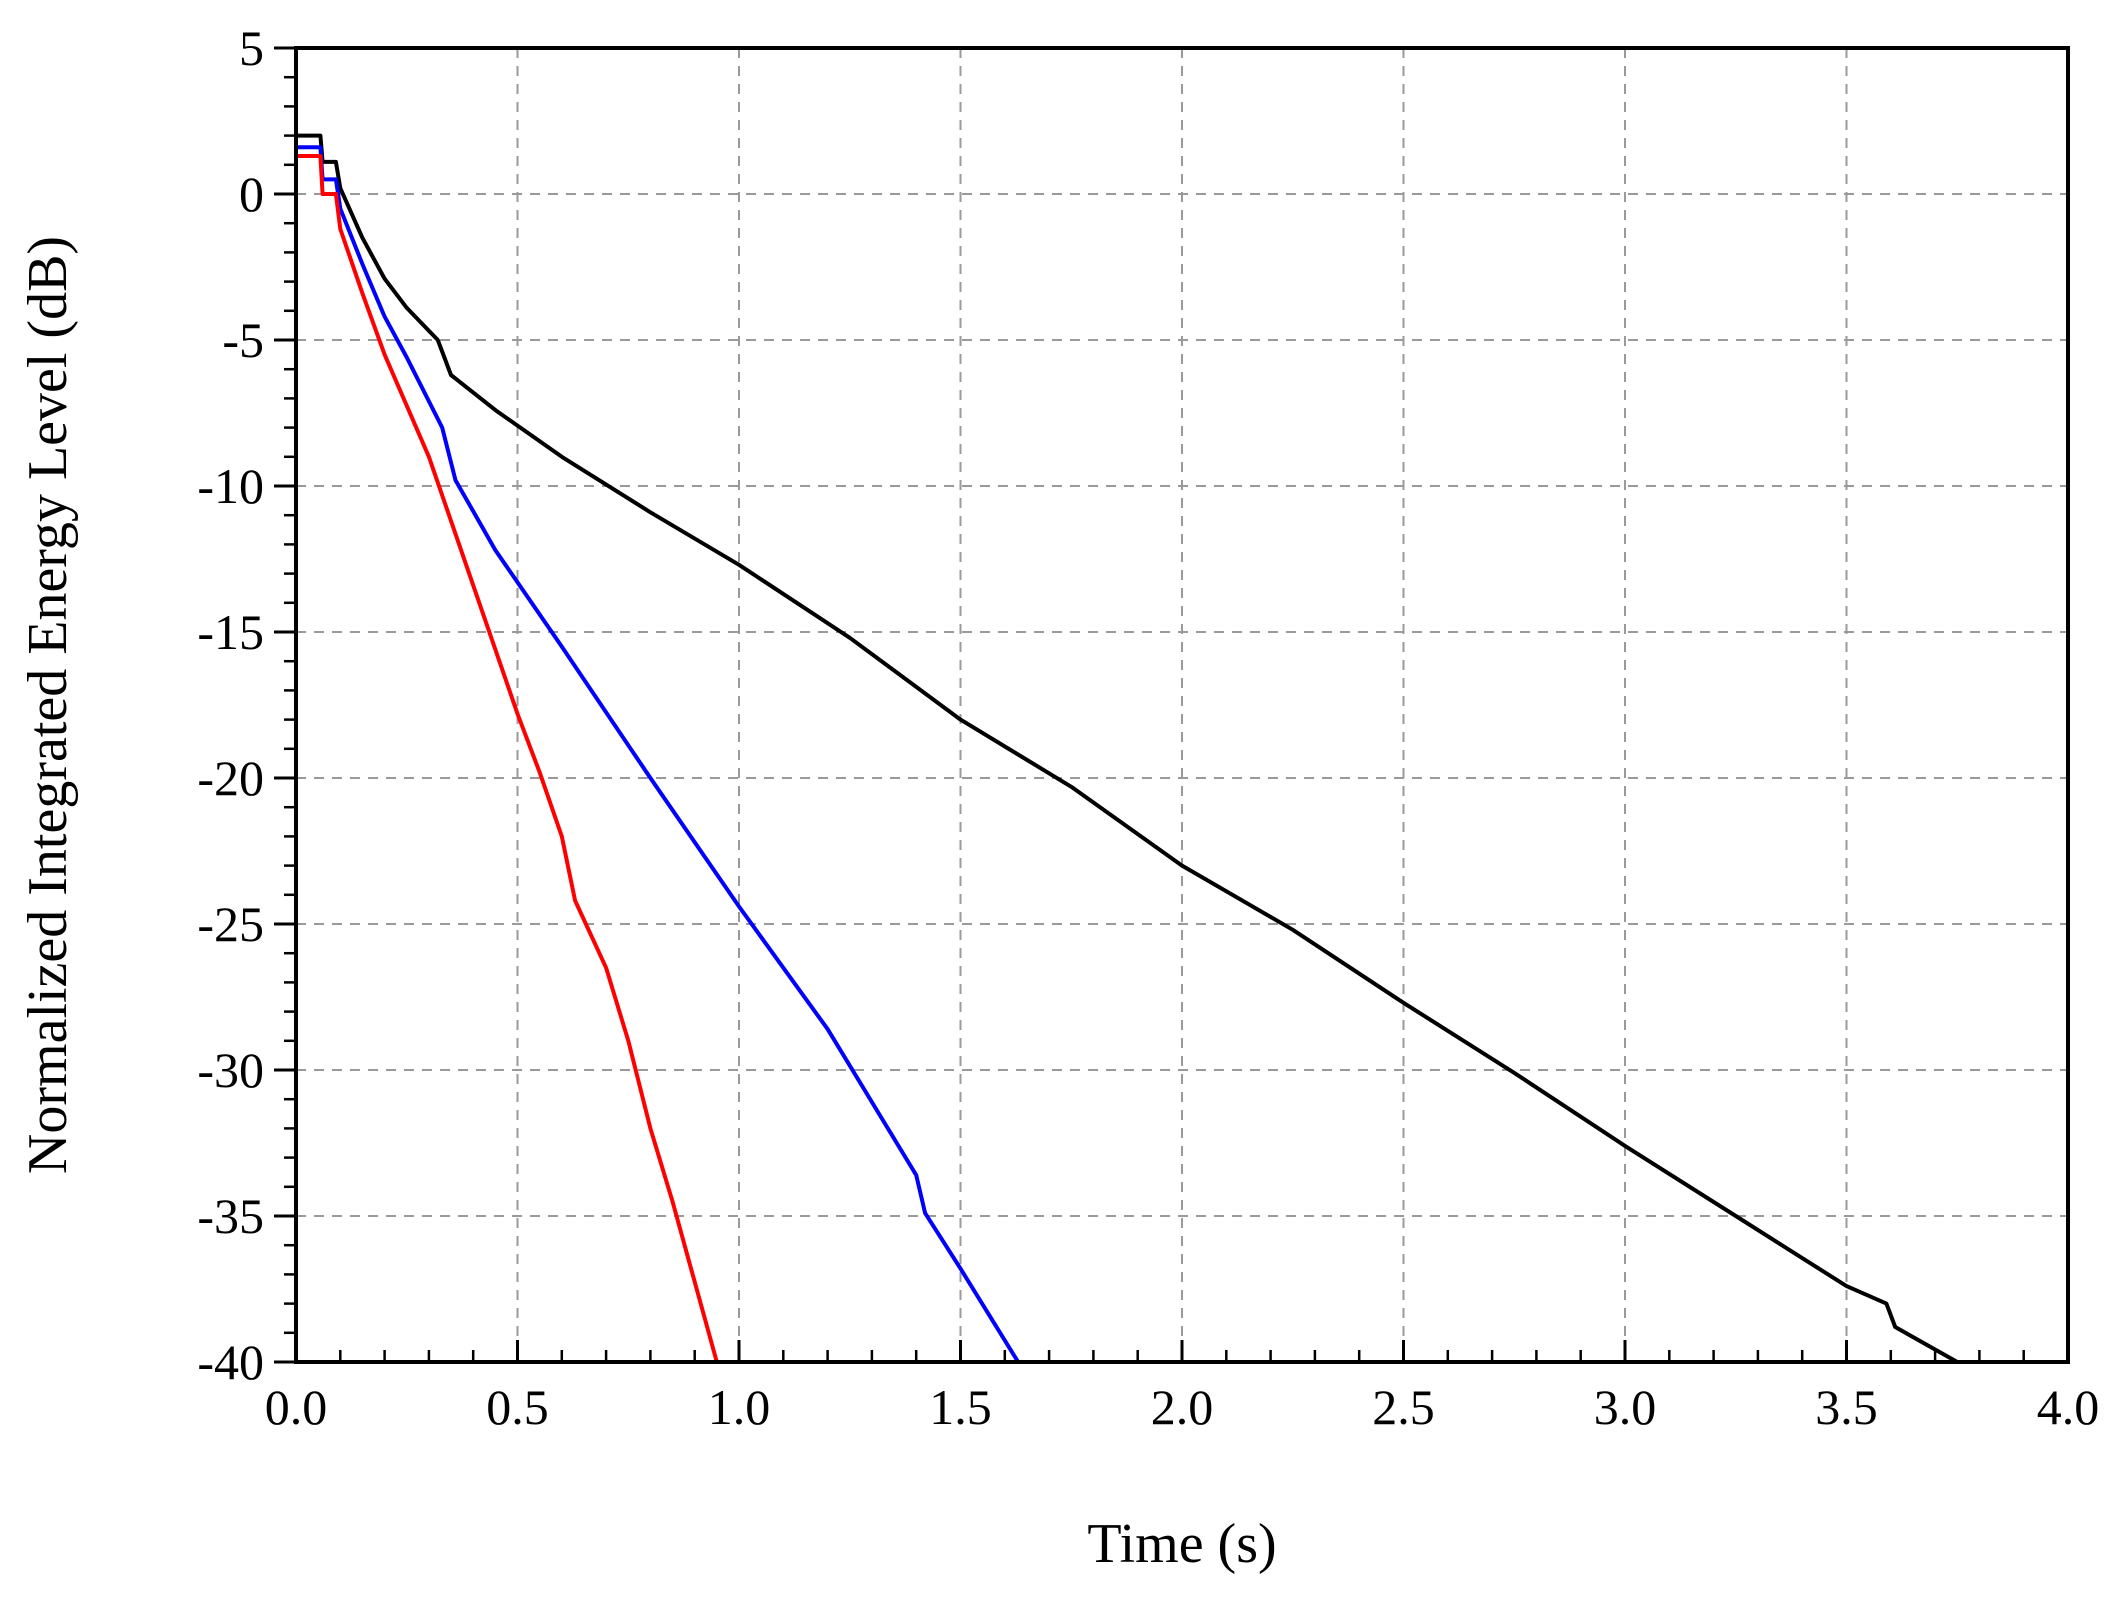 The width and height of the screenshot is (2118, 1599). Describe the element at coordinates (1625, 1407) in the screenshot. I see `x-tick-label: 3.0` at that location.